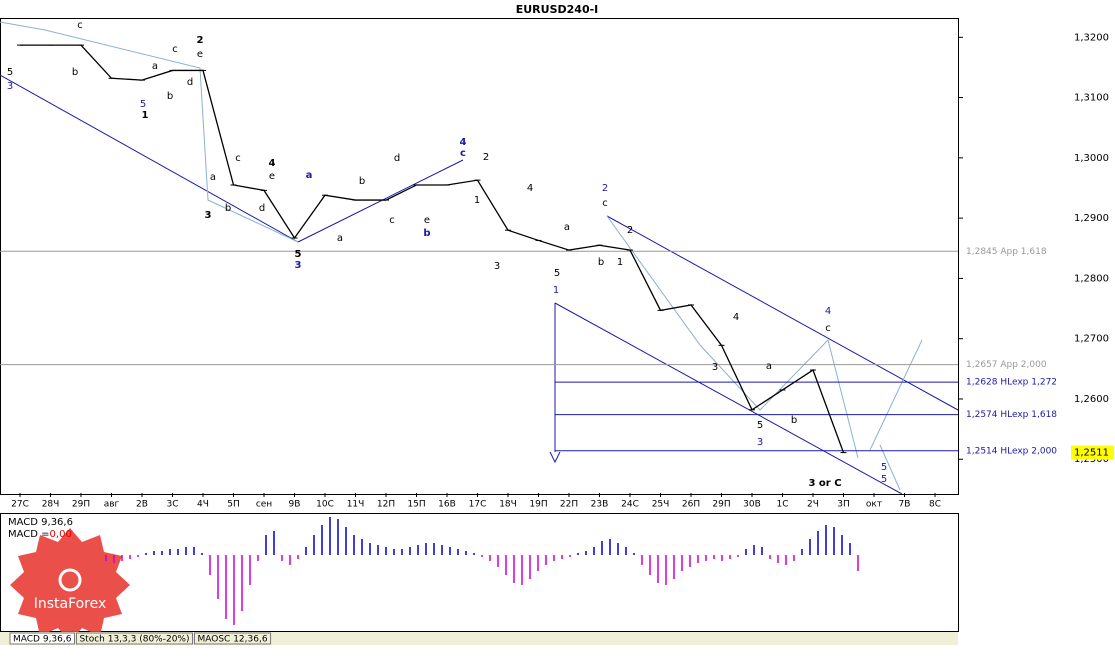 The width and height of the screenshot is (1115, 661). I want to click on x-tick-label: 28Ч, so click(51, 505).